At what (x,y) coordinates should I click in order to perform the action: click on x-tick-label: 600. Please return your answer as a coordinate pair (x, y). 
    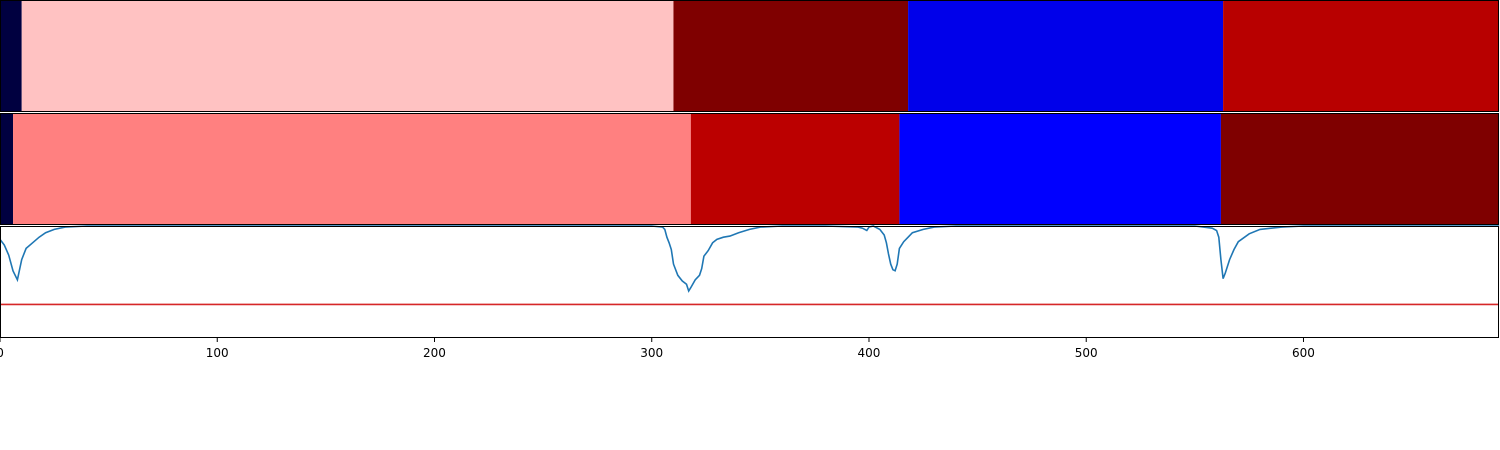
    Looking at the image, I should click on (1303, 353).